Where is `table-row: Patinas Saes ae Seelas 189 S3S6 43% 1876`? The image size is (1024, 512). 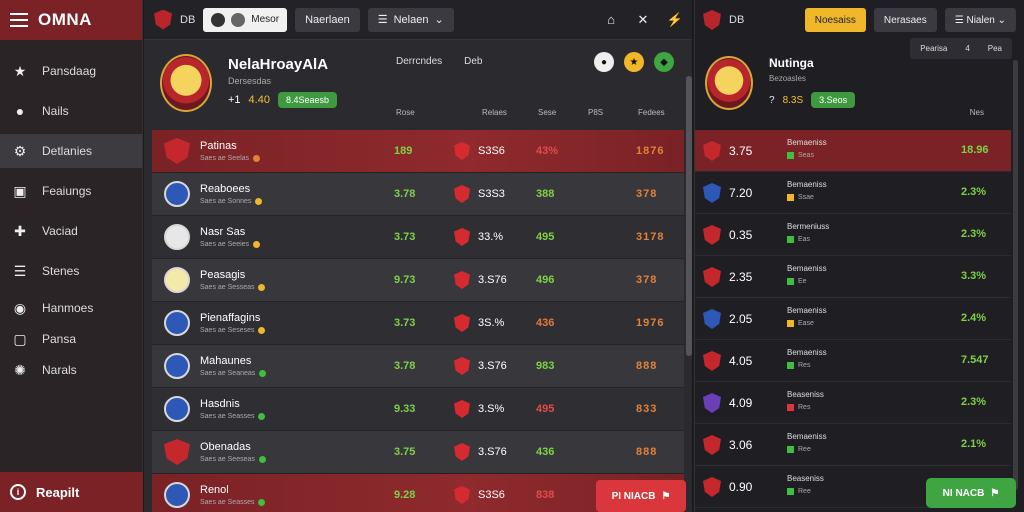
table-row: Patinas Saes ae Seelas 189 S3S6 43% 1876 is located at coordinates (418, 151).